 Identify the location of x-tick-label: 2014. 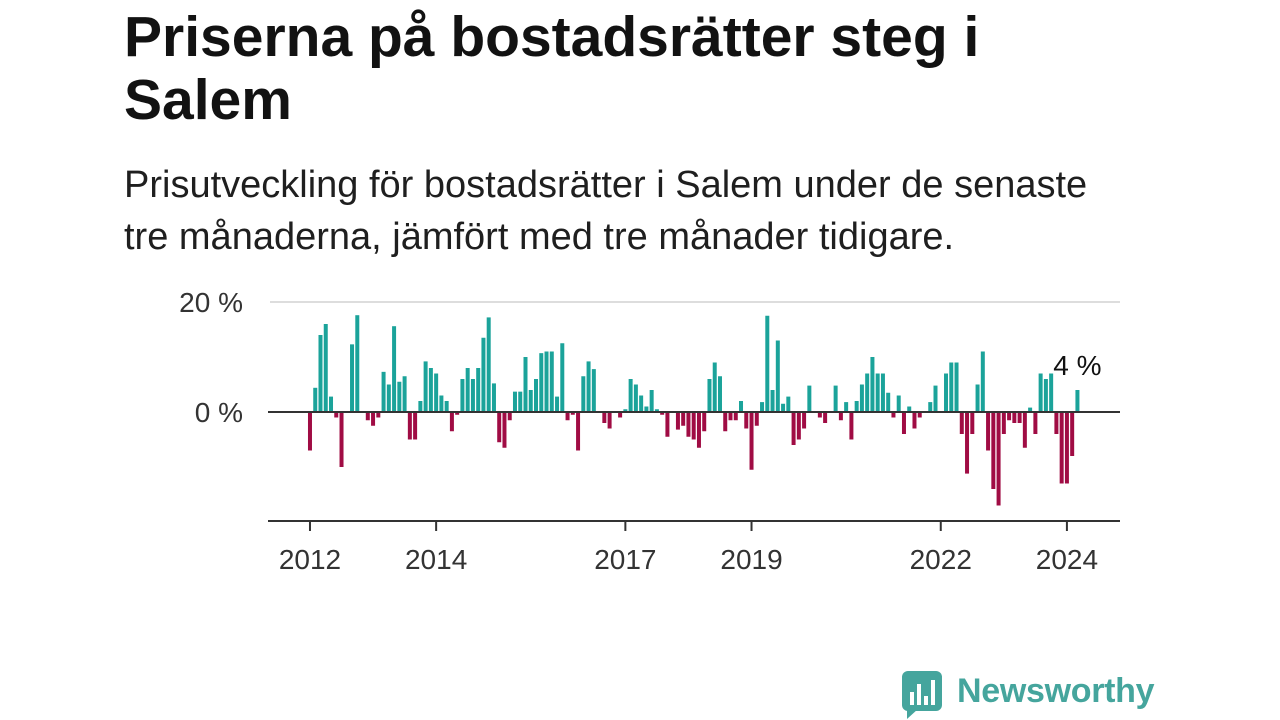
(436, 559).